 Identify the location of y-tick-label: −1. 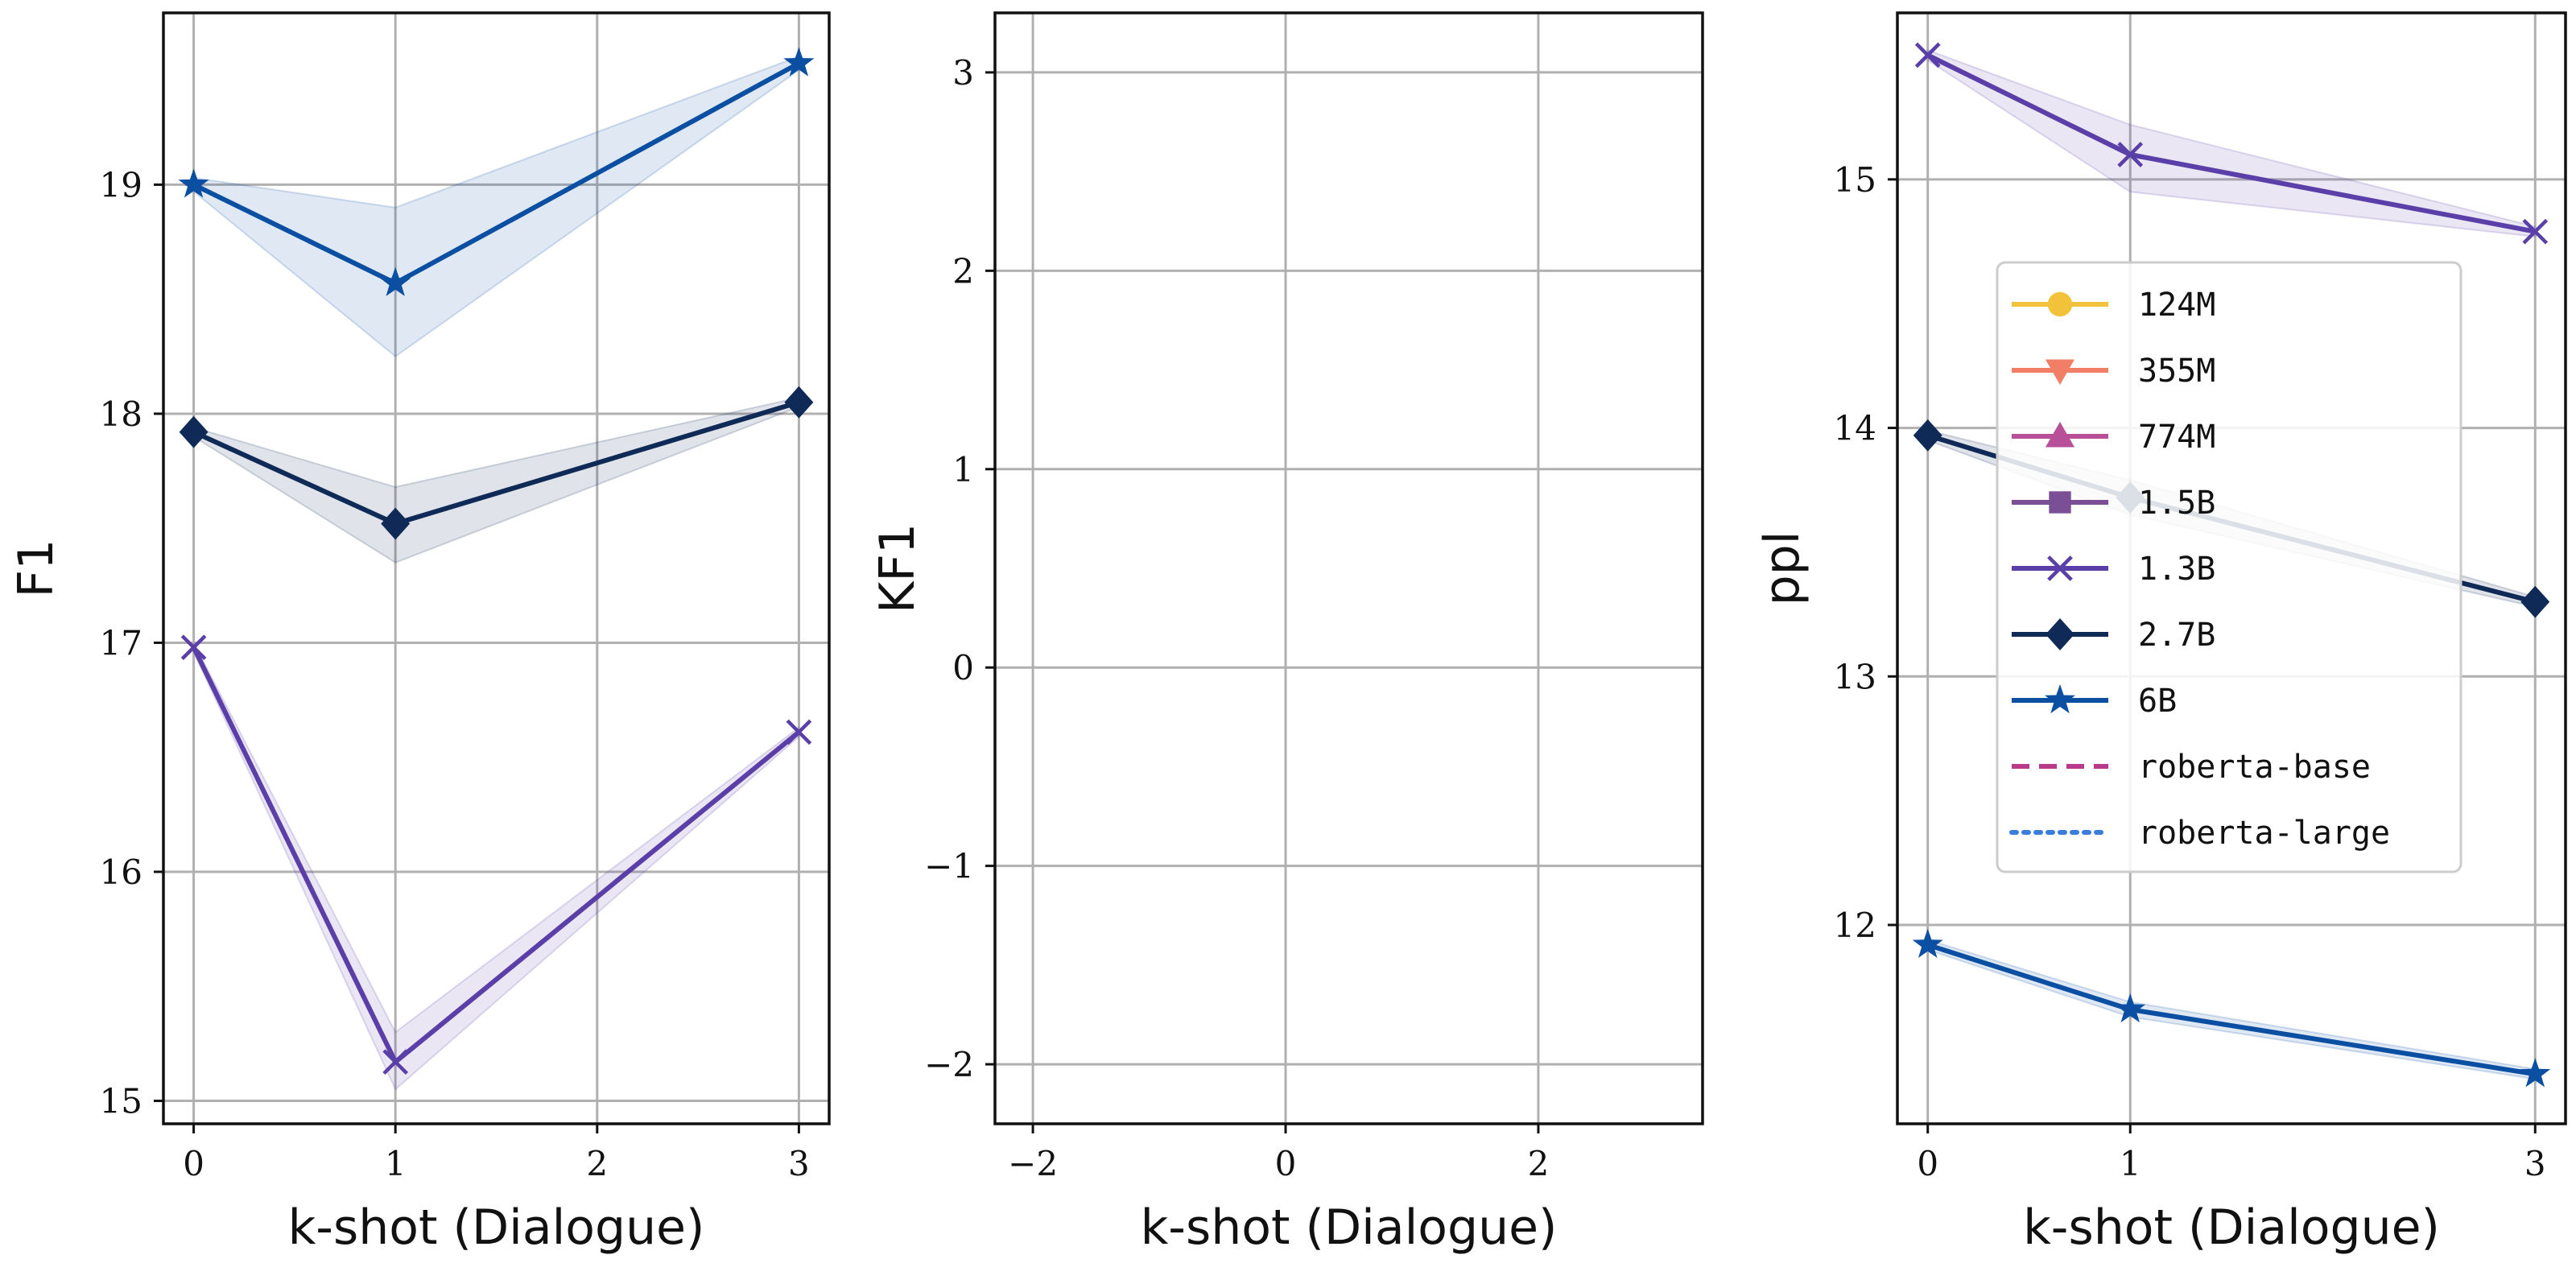
(949, 866).